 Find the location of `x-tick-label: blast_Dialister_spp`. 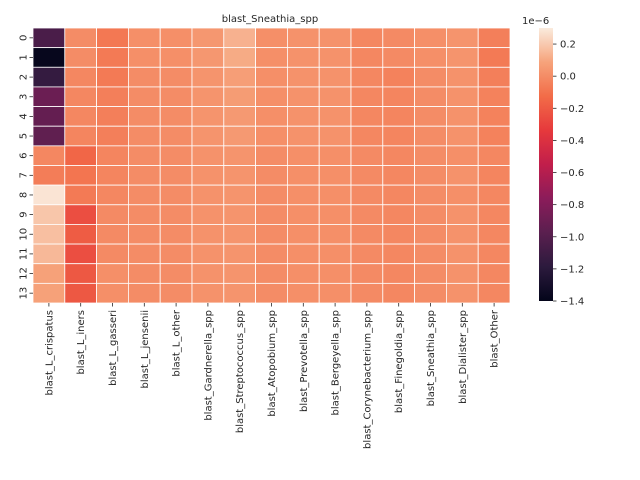

x-tick-label: blast_Dialister_spp is located at coordinates (463, 357).